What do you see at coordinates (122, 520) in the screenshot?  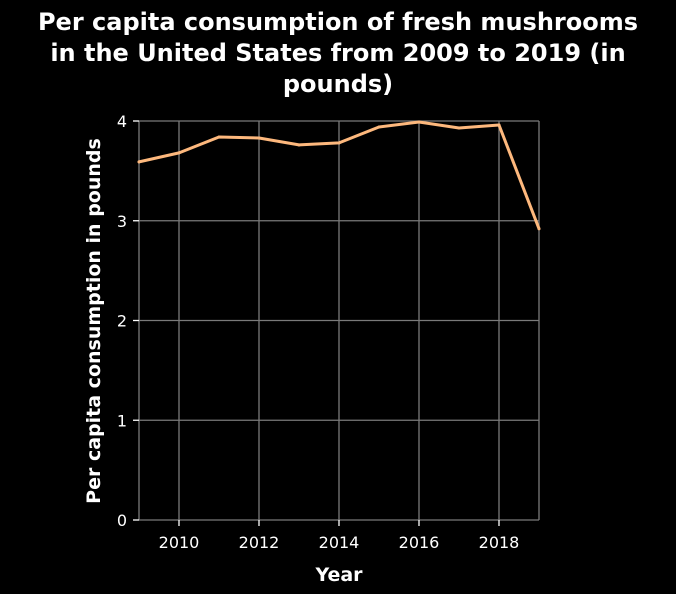 I see `y-tick-label: 0` at bounding box center [122, 520].